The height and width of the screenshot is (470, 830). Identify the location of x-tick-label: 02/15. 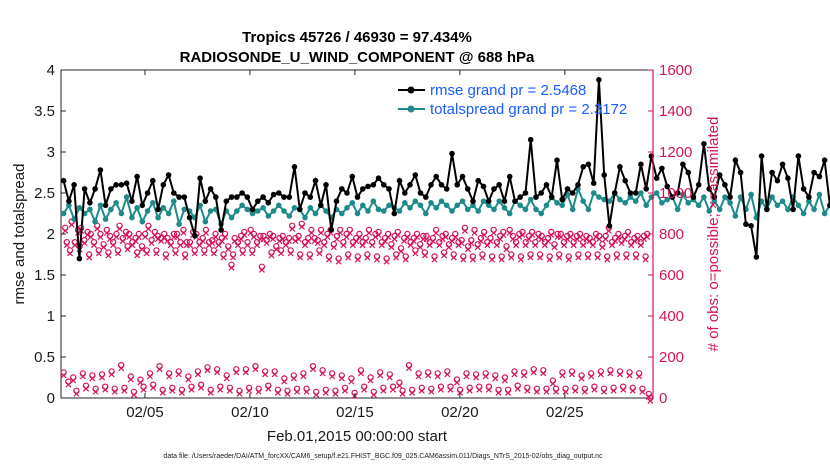
(355, 412).